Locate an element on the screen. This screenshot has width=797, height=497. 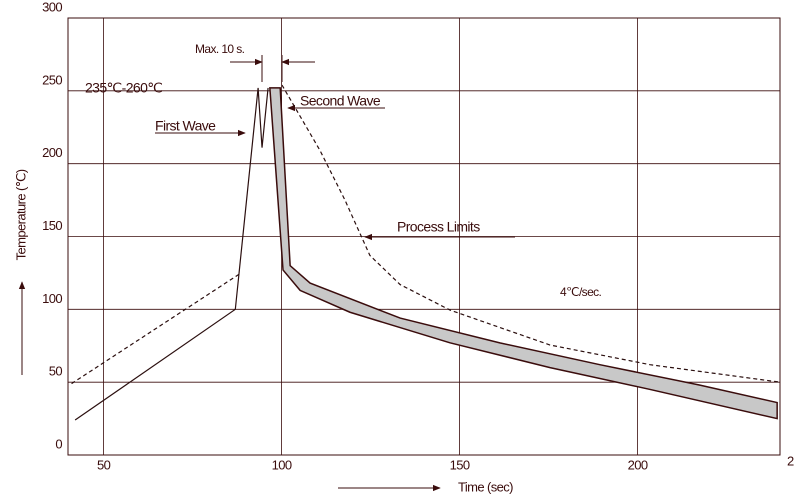
series-line is located at coordinates (155, 329).